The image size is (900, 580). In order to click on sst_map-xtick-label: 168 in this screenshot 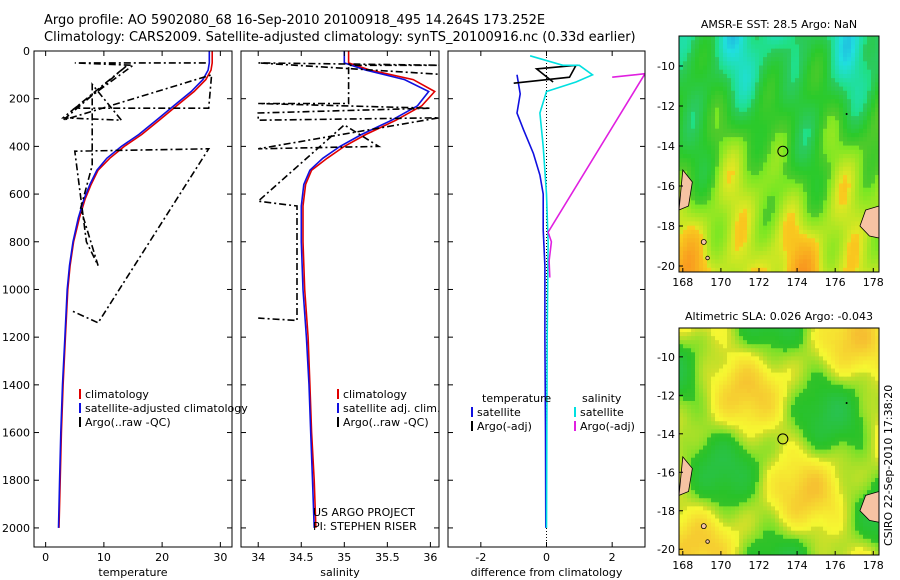, I will do `click(682, 282)`.